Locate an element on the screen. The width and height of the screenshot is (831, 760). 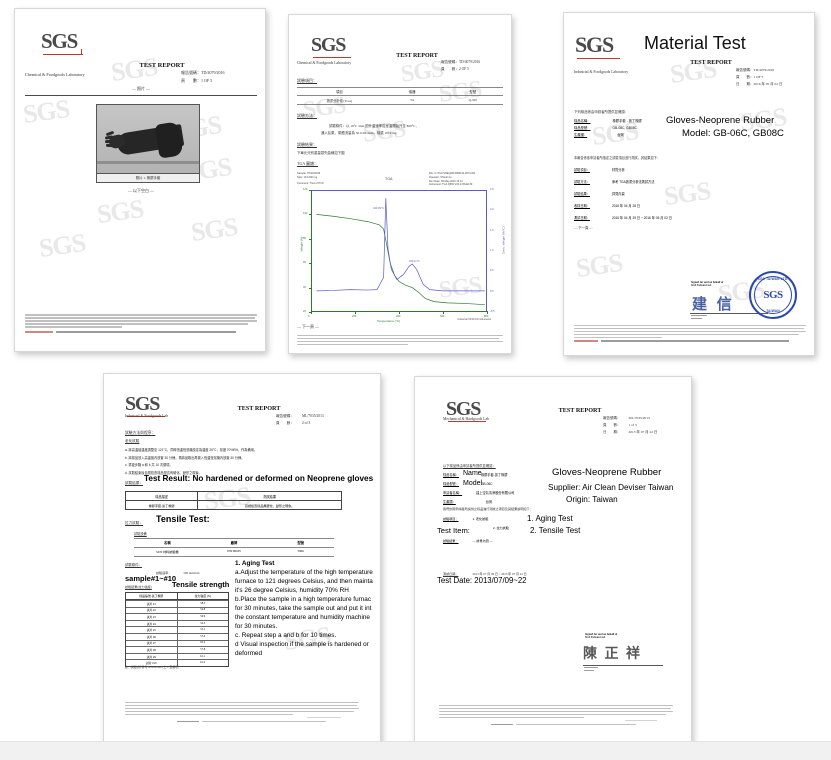
chart-top-axis is located at coordinates (399, 190).